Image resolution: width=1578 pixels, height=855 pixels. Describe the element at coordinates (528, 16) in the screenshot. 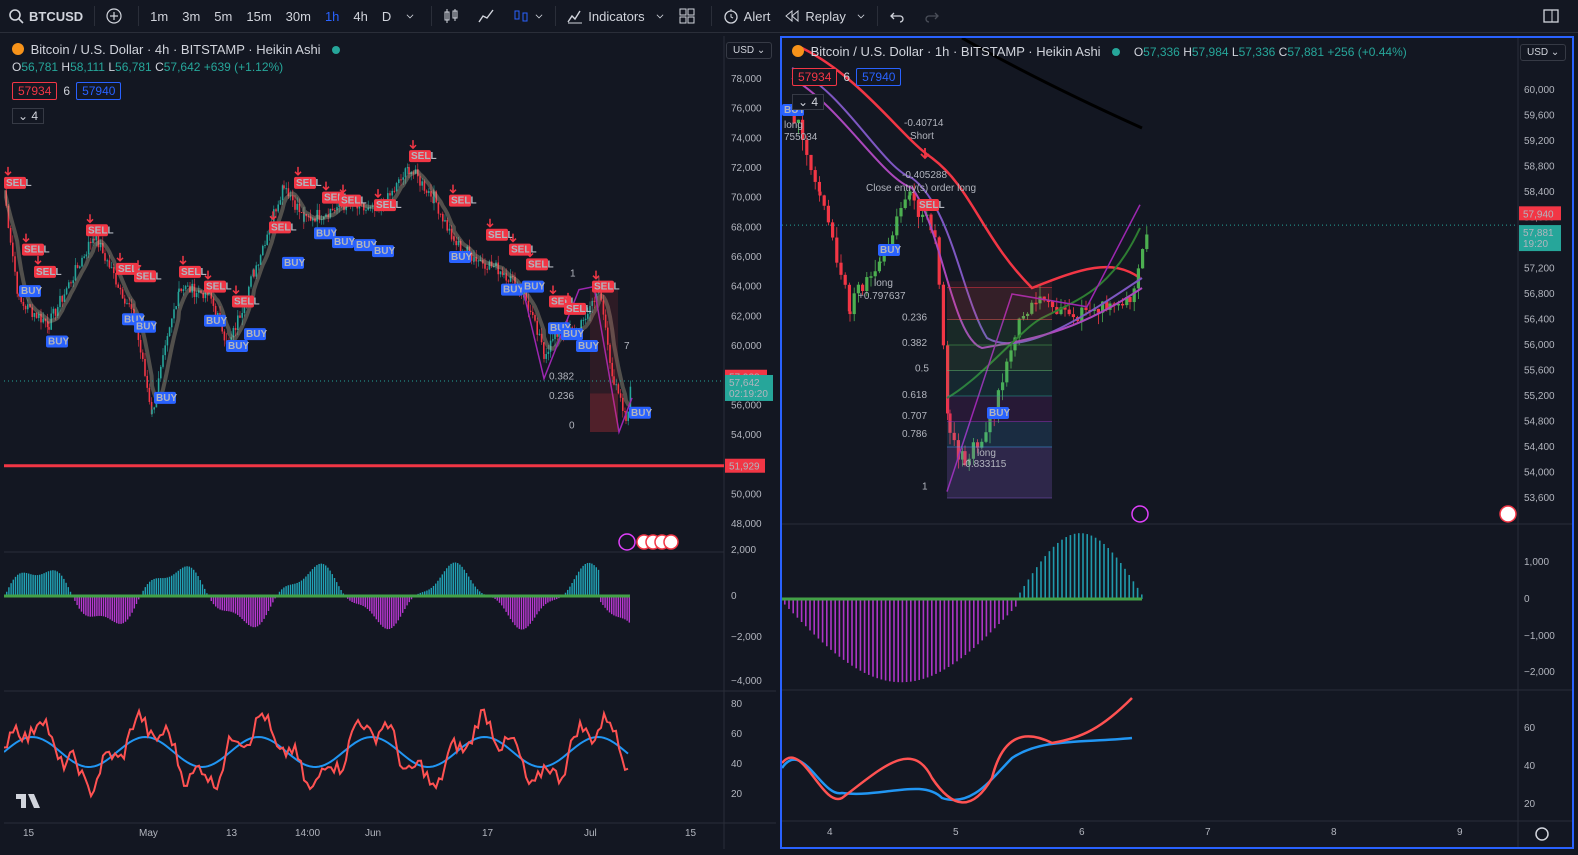

I see `heikin-ashi-button` at that location.